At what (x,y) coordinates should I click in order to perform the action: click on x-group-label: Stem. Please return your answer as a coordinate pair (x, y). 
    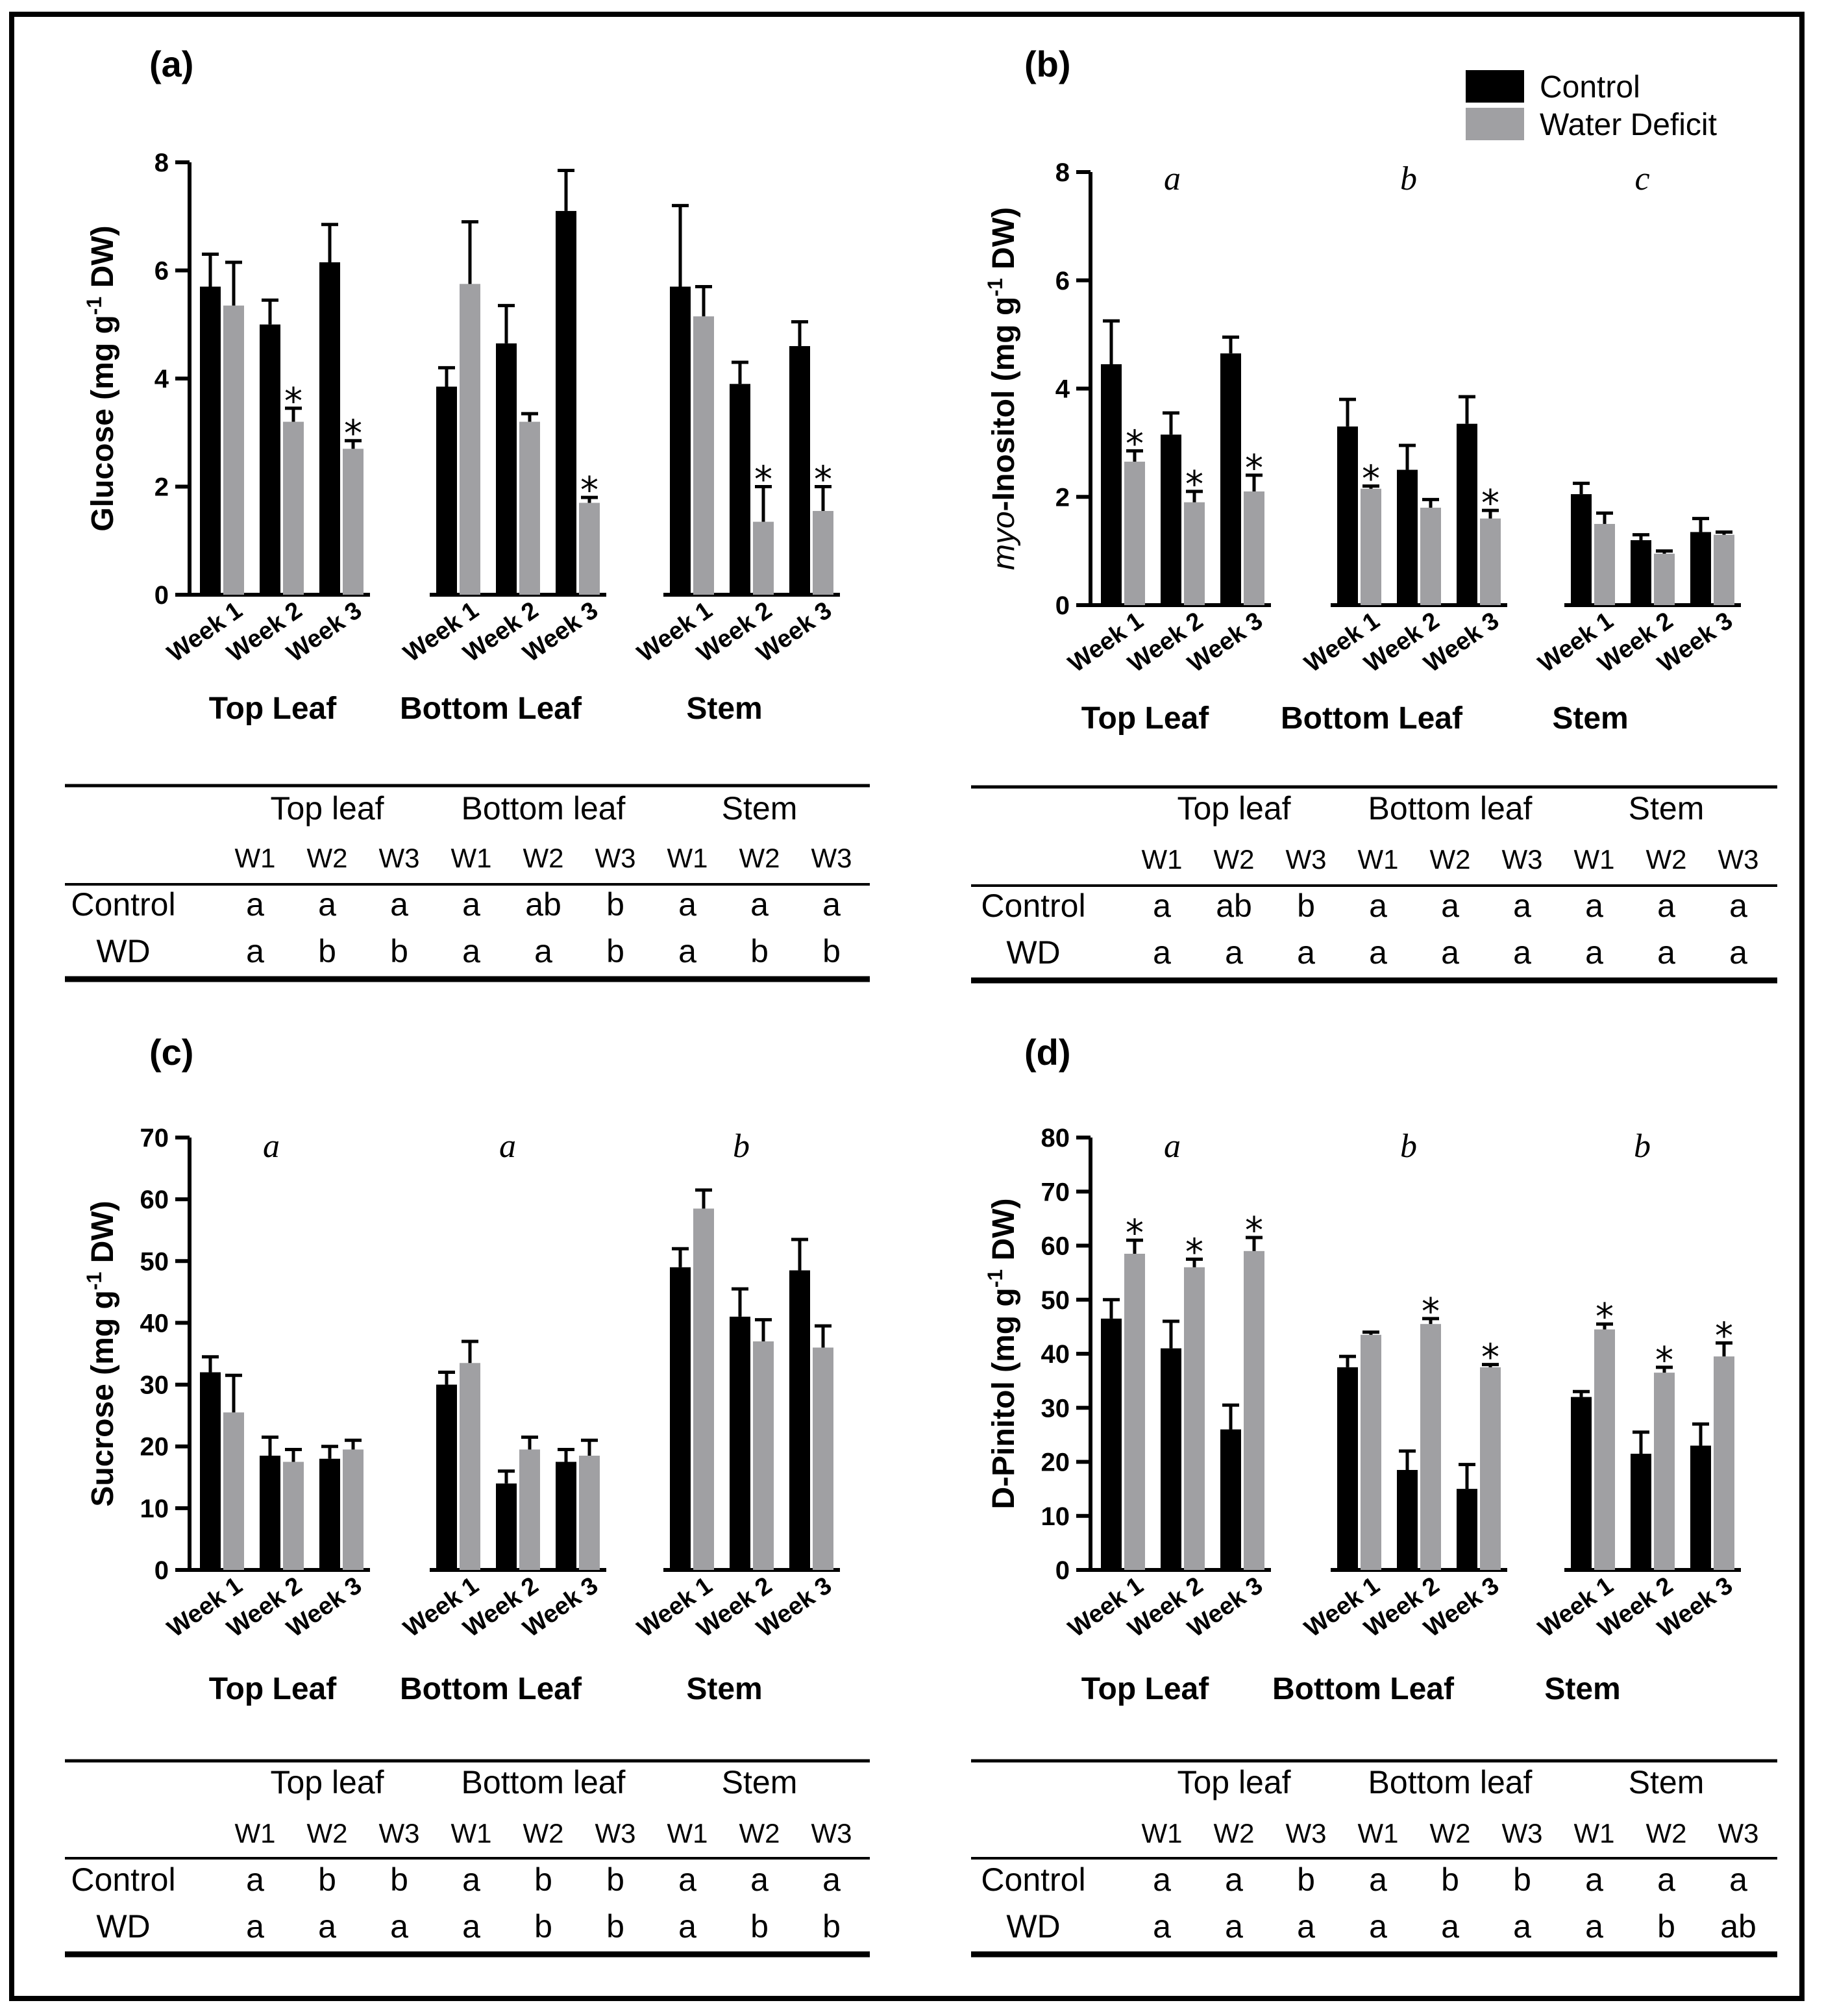
    Looking at the image, I should click on (1582, 1689).